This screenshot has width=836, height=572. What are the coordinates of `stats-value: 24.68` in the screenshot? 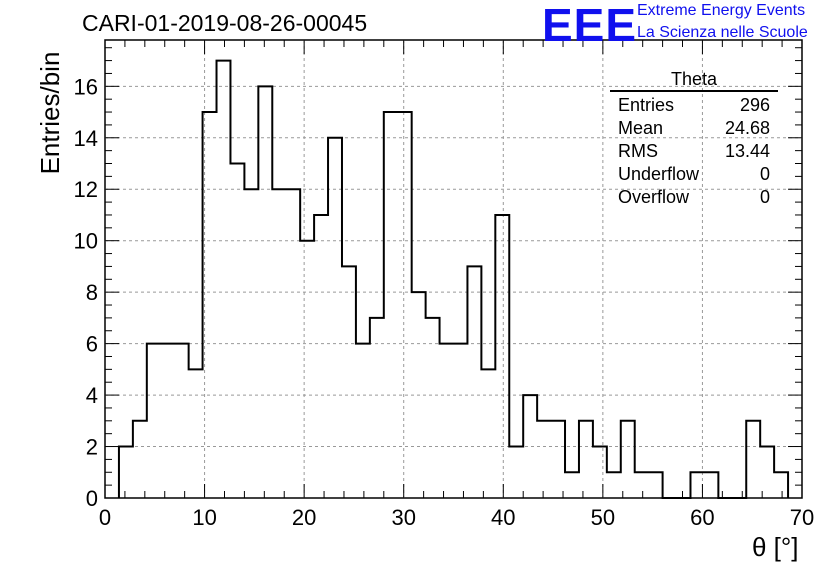 It's located at (747, 128).